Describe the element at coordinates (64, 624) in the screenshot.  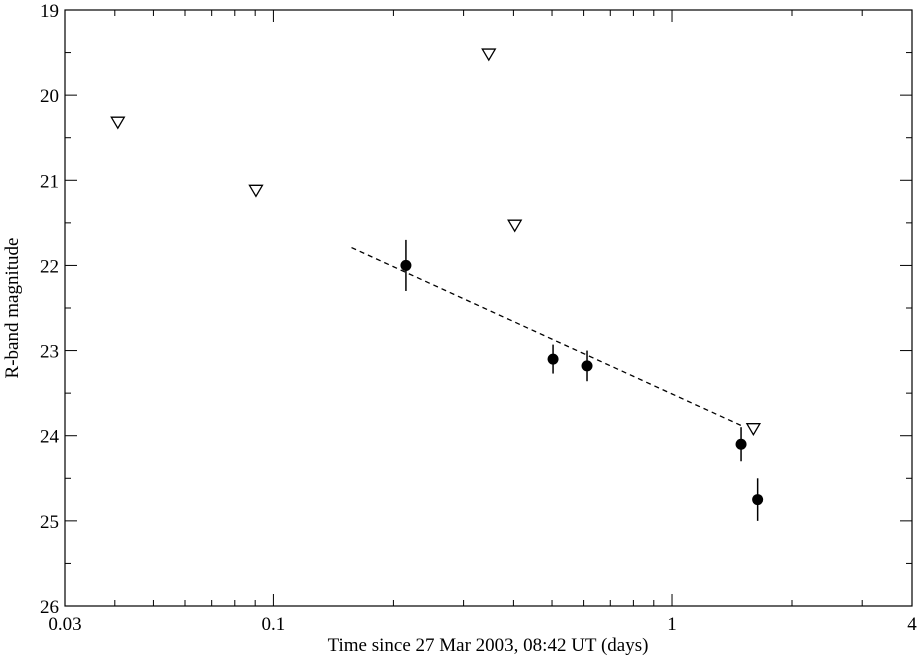
I see `x-tick-label: 0.03` at that location.